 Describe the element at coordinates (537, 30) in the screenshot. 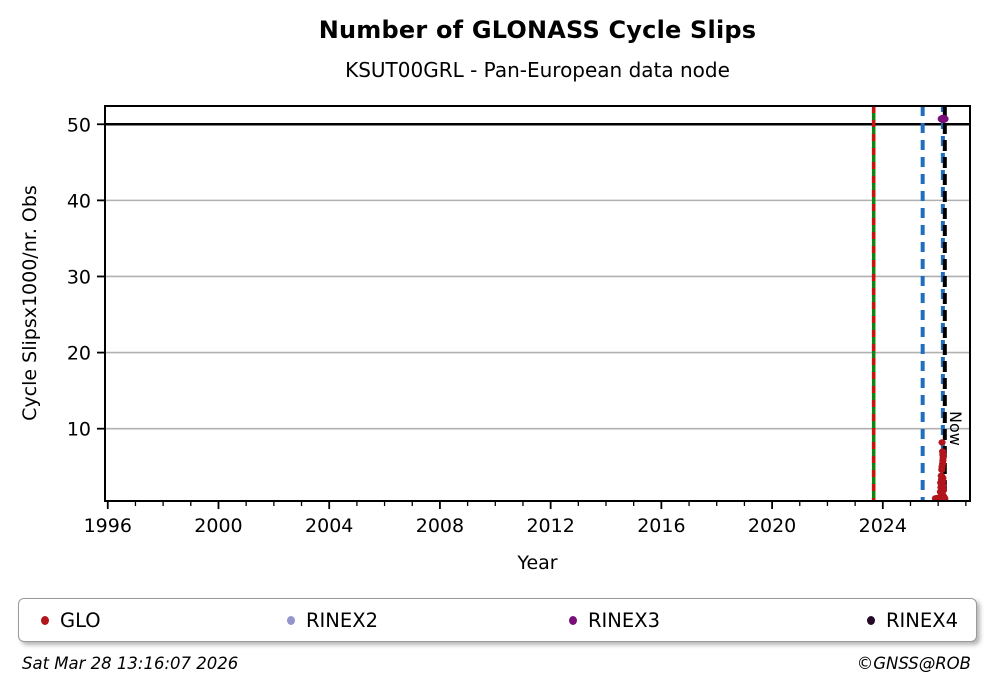

I see `chart-title: Number of GLONASS Cycle Slips` at that location.